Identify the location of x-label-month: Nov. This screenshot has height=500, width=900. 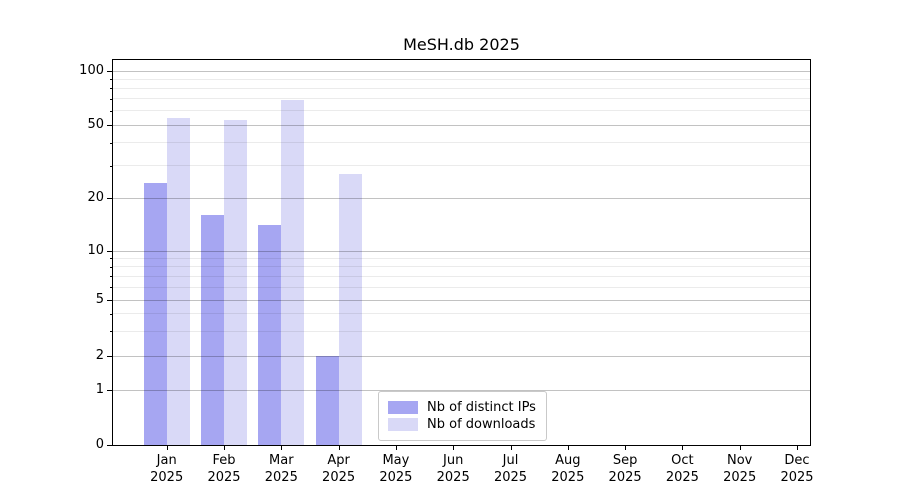
(740, 460).